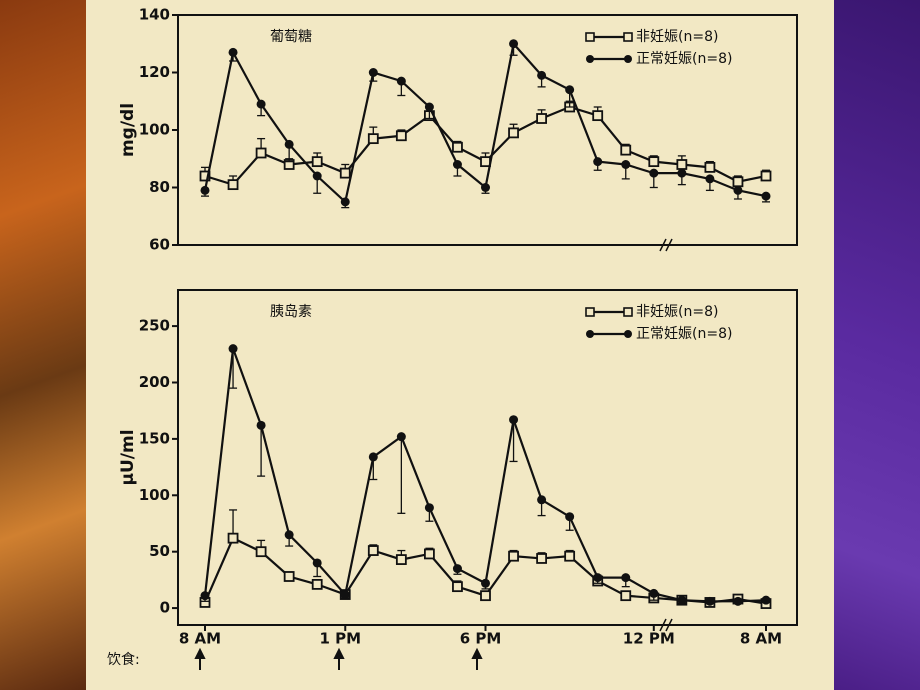 The height and width of the screenshot is (690, 920). I want to click on y-tick-label: 140, so click(154, 15).